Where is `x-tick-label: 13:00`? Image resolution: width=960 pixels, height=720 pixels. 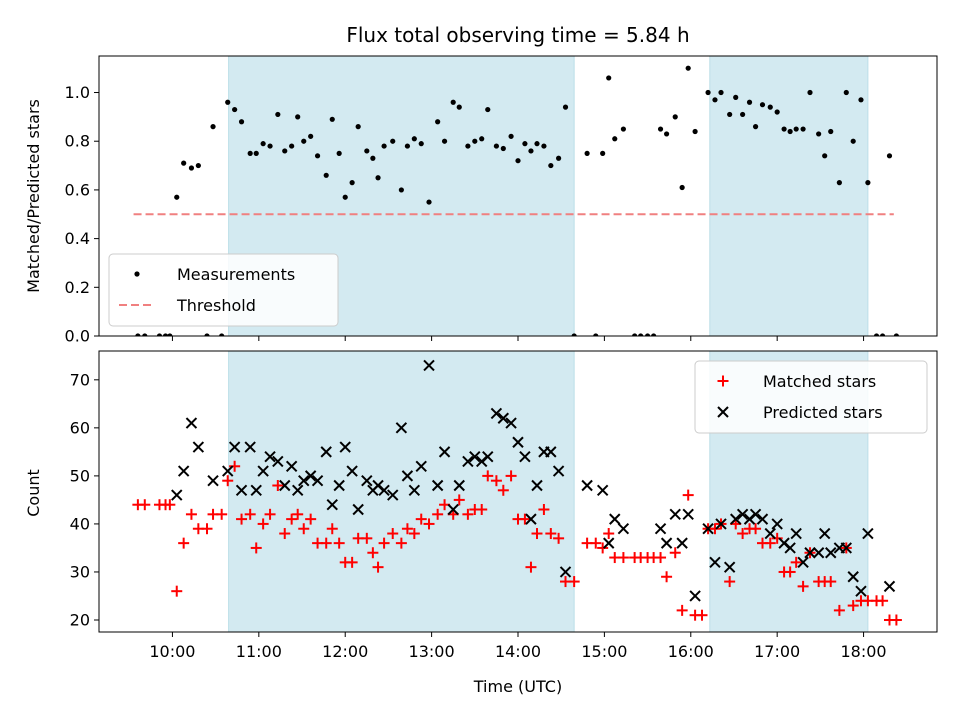
x-tick-label: 13:00 is located at coordinates (432, 651).